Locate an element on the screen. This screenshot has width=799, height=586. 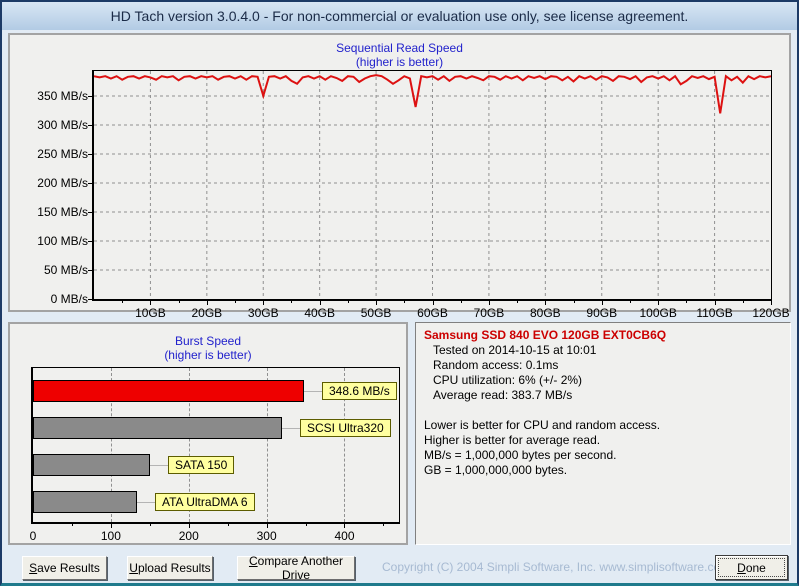
save-results-label: Save Results is located at coordinates (64, 568).